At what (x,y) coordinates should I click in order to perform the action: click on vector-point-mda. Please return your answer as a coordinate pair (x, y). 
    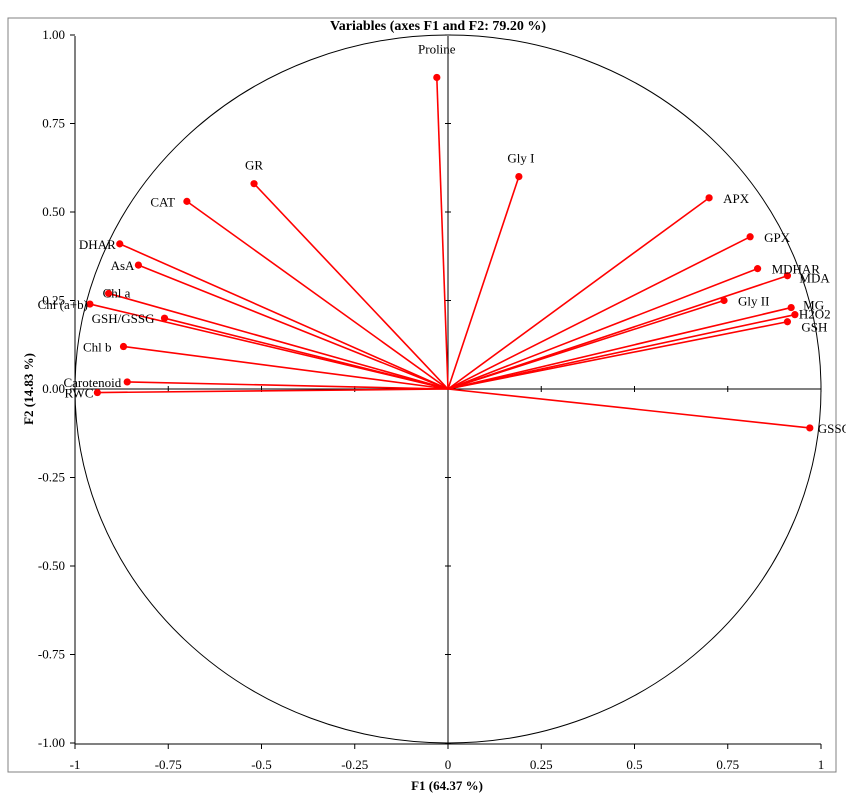
    Looking at the image, I should click on (787, 276).